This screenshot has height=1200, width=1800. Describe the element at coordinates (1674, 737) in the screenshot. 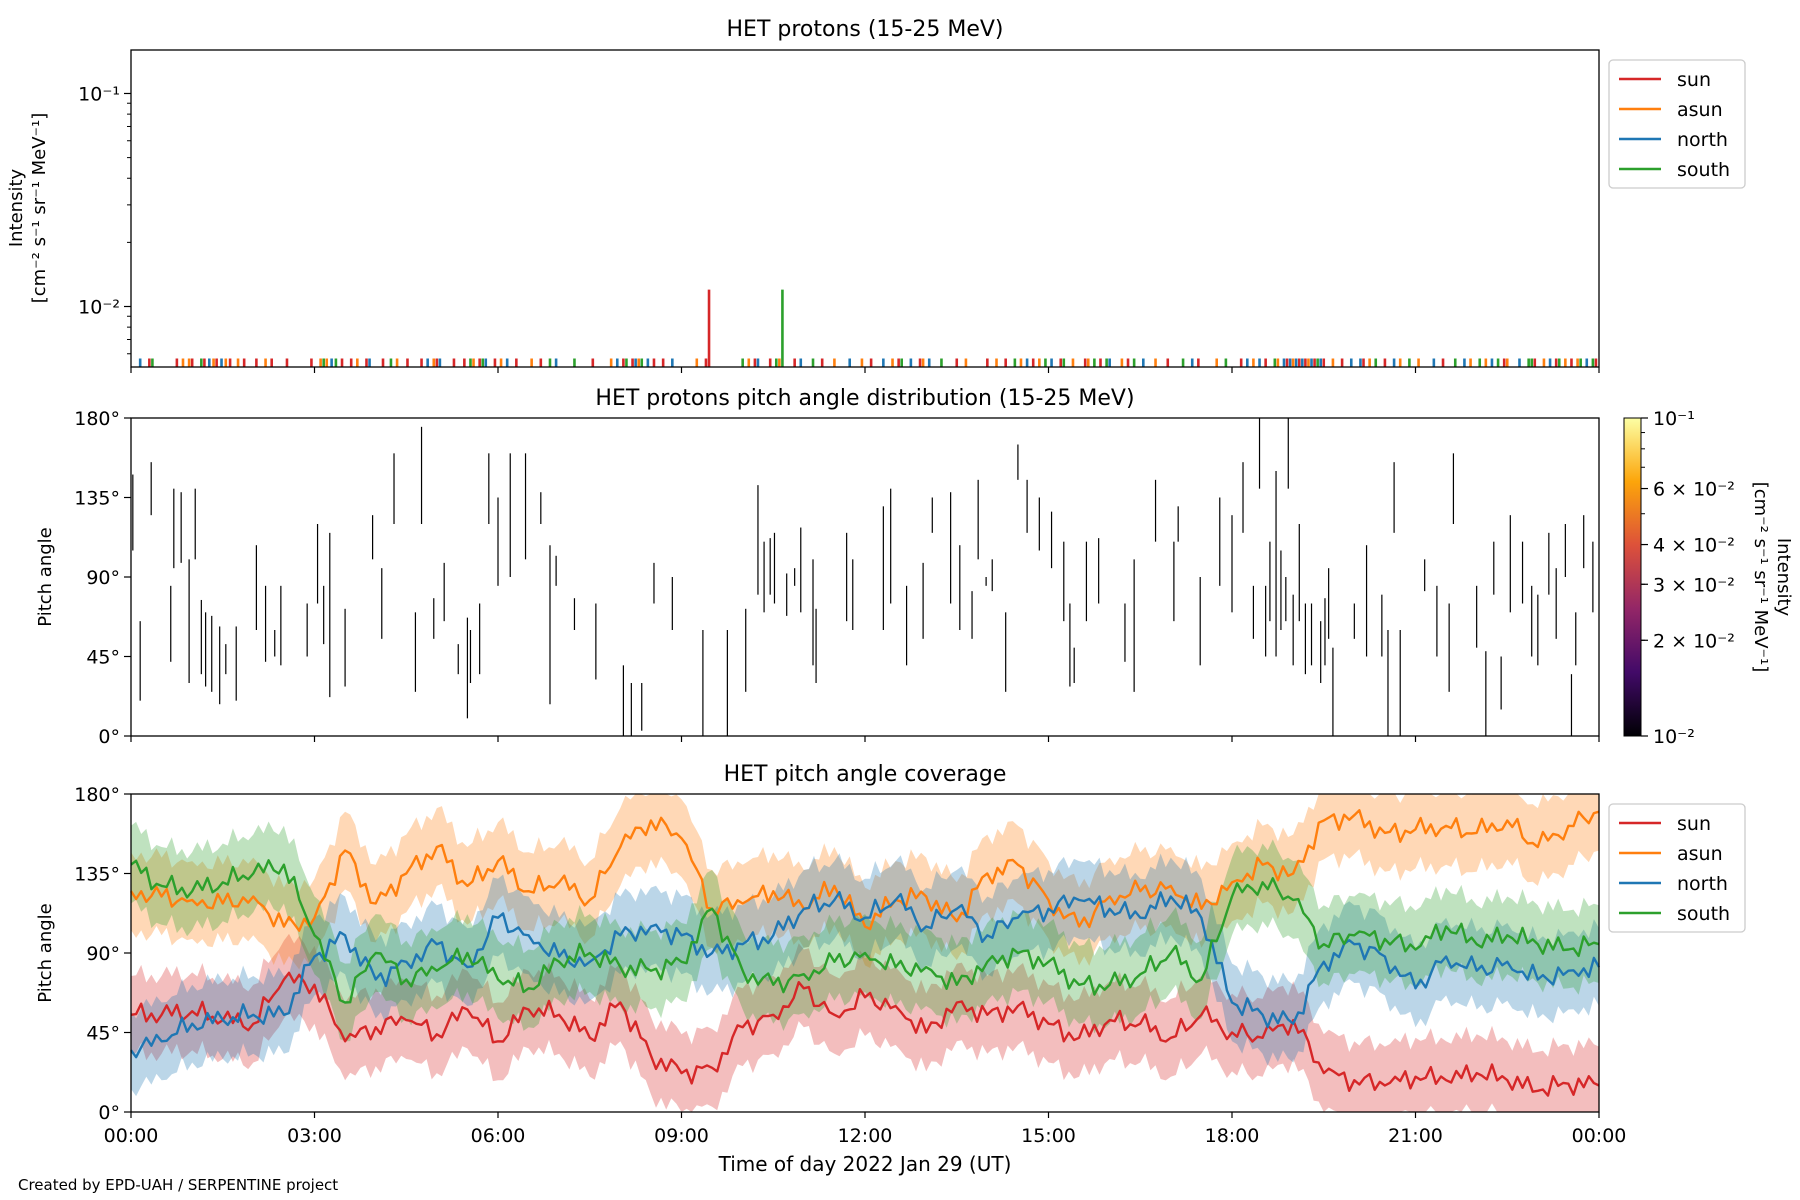

I see `colorbar-tick-label: 10⁻²` at that location.